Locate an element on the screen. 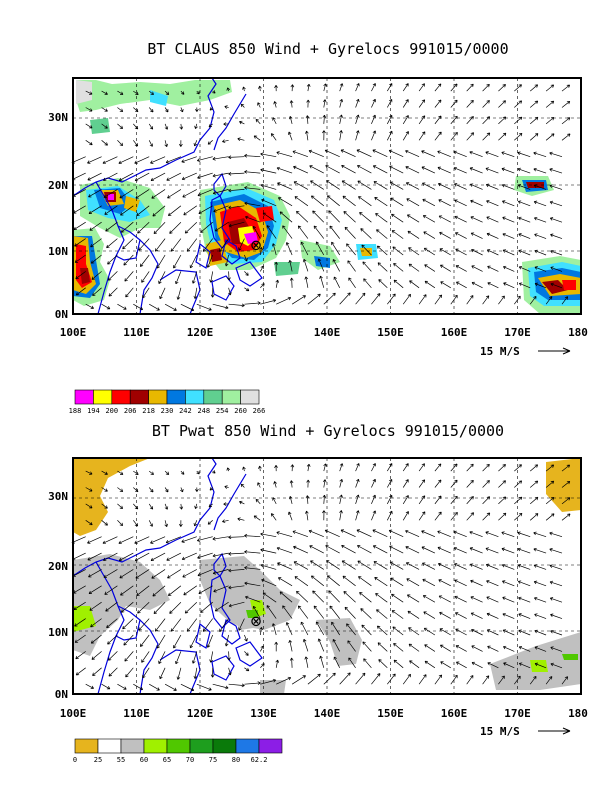 Image resolution: width=612 pixels, height=792 pixels. lon-label: 130E is located at coordinates (263, 713).